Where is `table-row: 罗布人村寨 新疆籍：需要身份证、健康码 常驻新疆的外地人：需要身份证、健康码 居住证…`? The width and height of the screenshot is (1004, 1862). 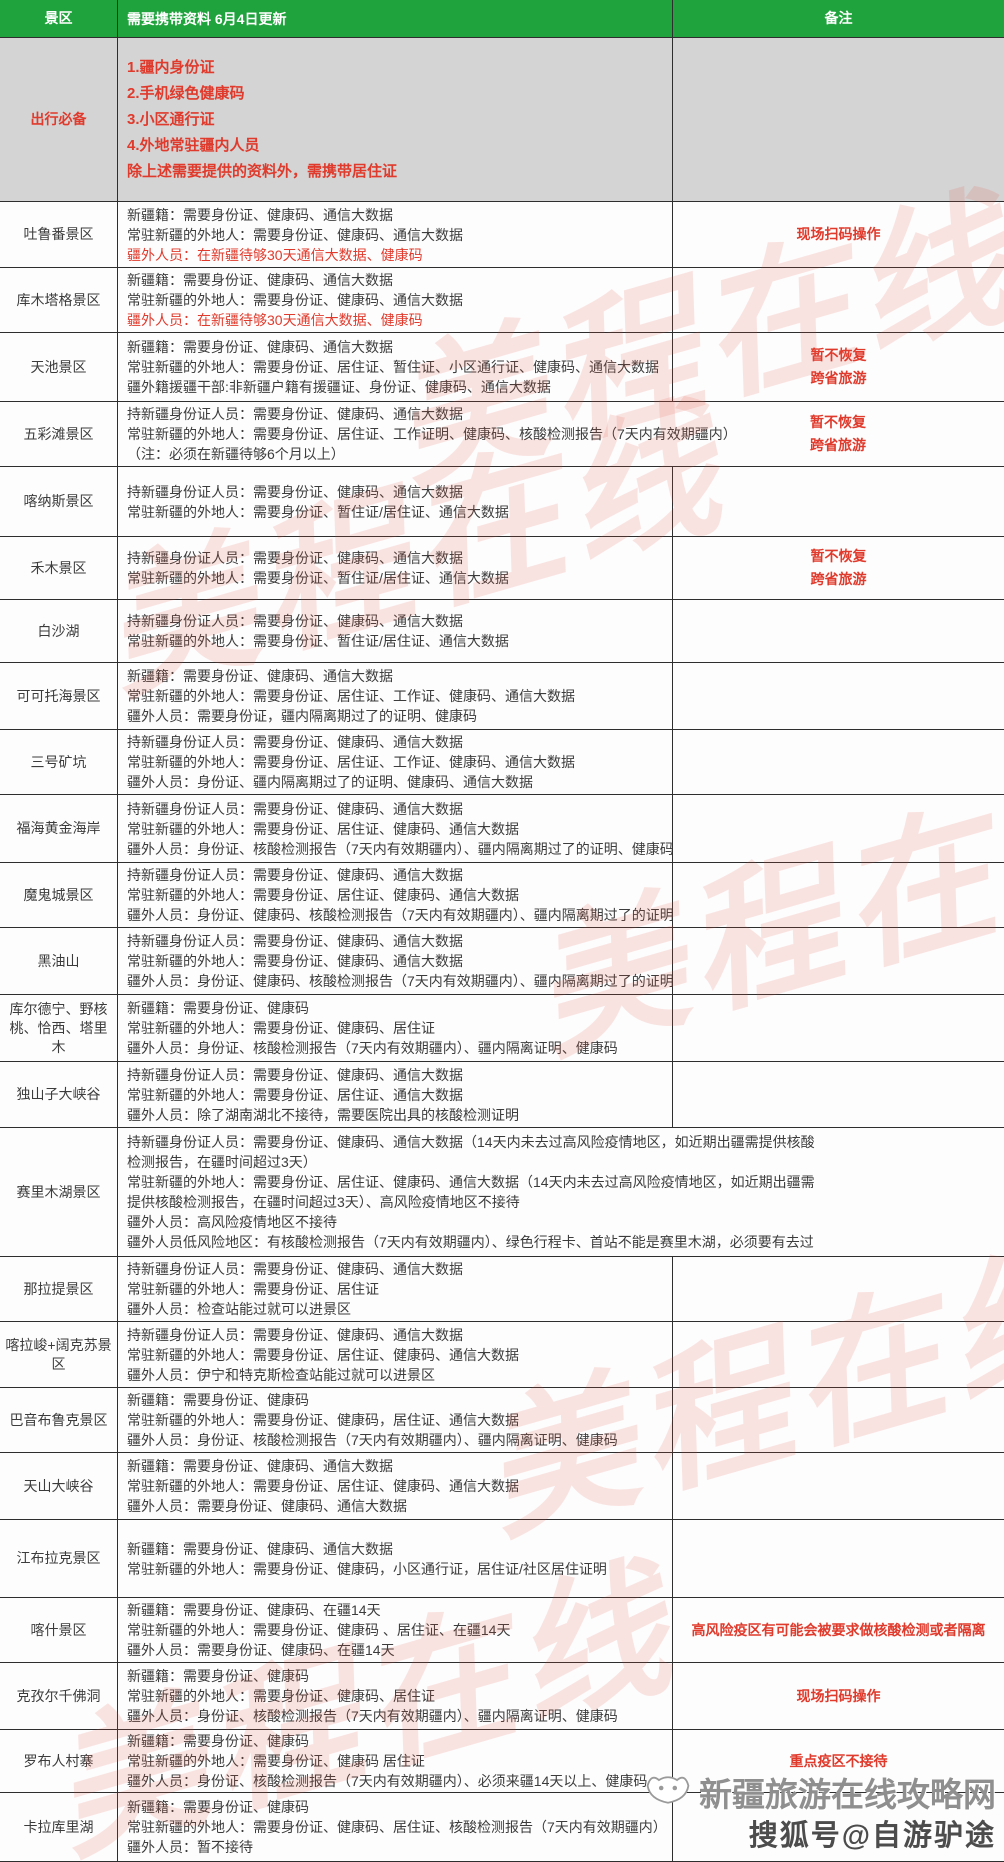
table-row: 罗布人村寨 新疆籍：需要身份证、健康码 常驻新疆的外地人：需要身份证、健康码 居住证… is located at coordinates (502, 1761).